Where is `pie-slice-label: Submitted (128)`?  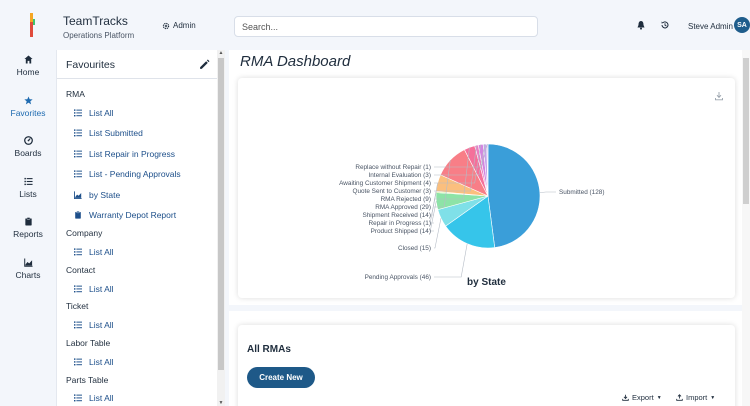 pie-slice-label: Submitted (128) is located at coordinates (581, 192).